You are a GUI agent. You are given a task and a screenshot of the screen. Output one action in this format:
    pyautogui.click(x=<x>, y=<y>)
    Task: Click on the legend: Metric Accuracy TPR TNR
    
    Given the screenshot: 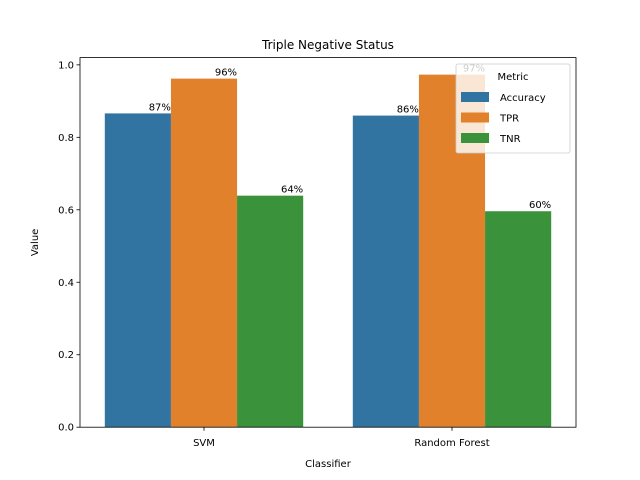 What is the action you would take?
    pyautogui.click(x=513, y=108)
    